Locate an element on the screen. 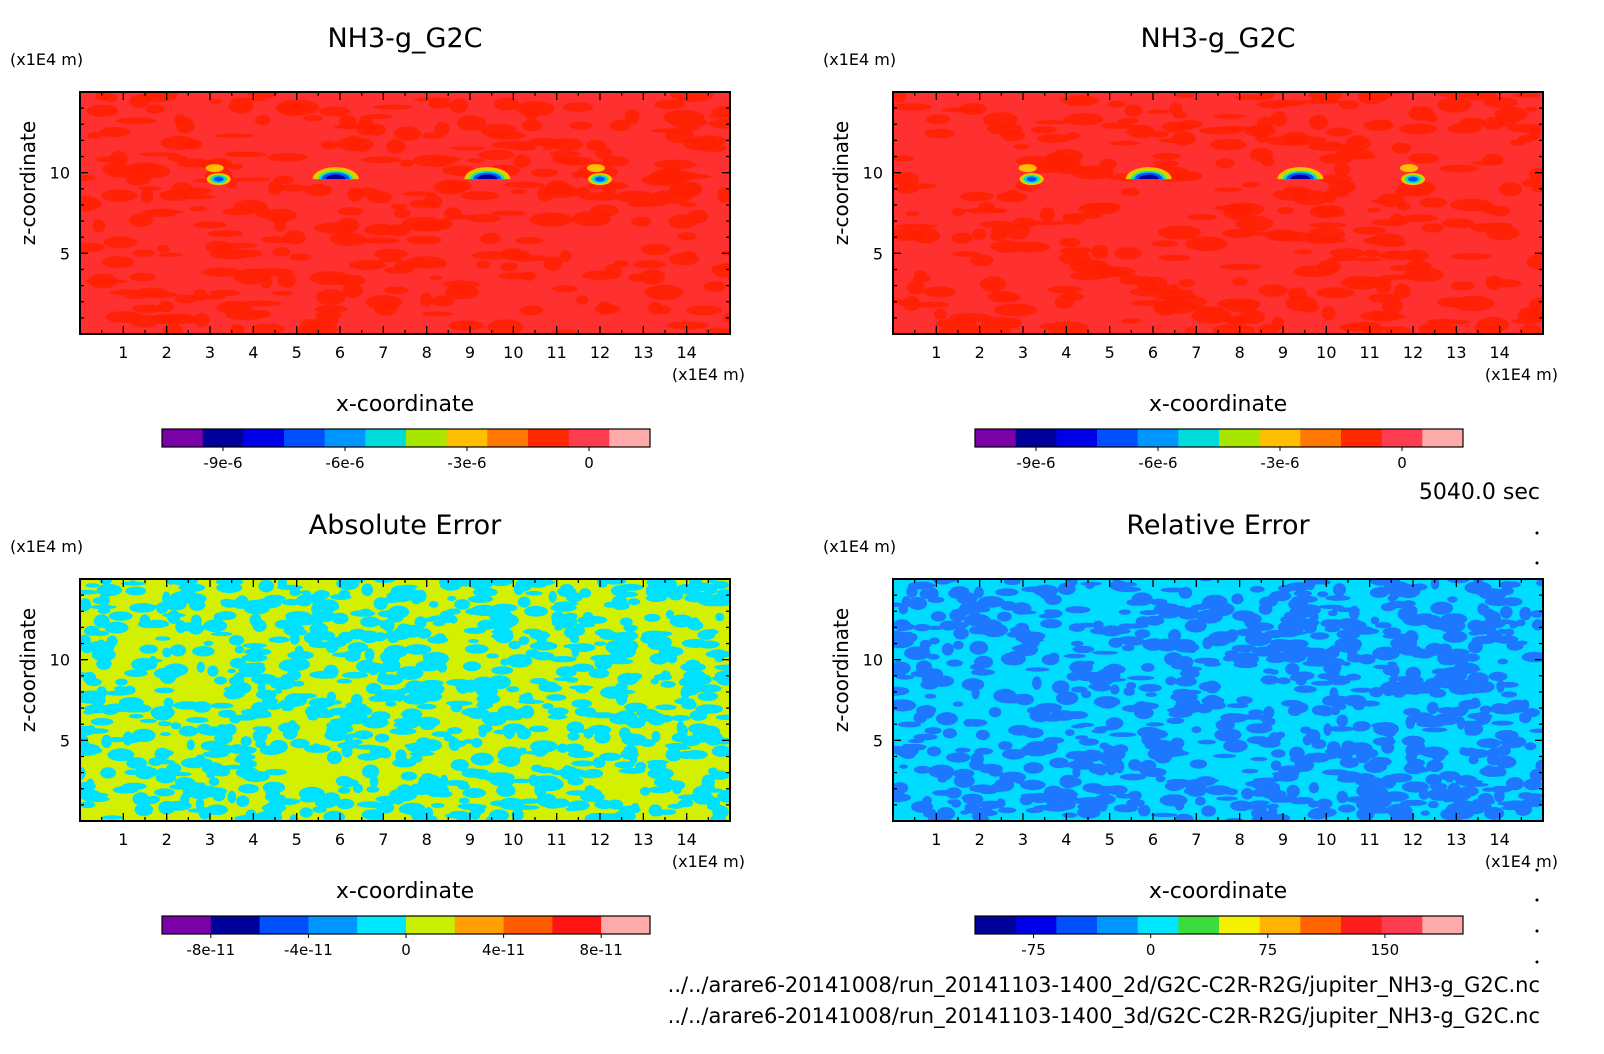  colorbar-tick-label: 8e-11 is located at coordinates (601, 950).